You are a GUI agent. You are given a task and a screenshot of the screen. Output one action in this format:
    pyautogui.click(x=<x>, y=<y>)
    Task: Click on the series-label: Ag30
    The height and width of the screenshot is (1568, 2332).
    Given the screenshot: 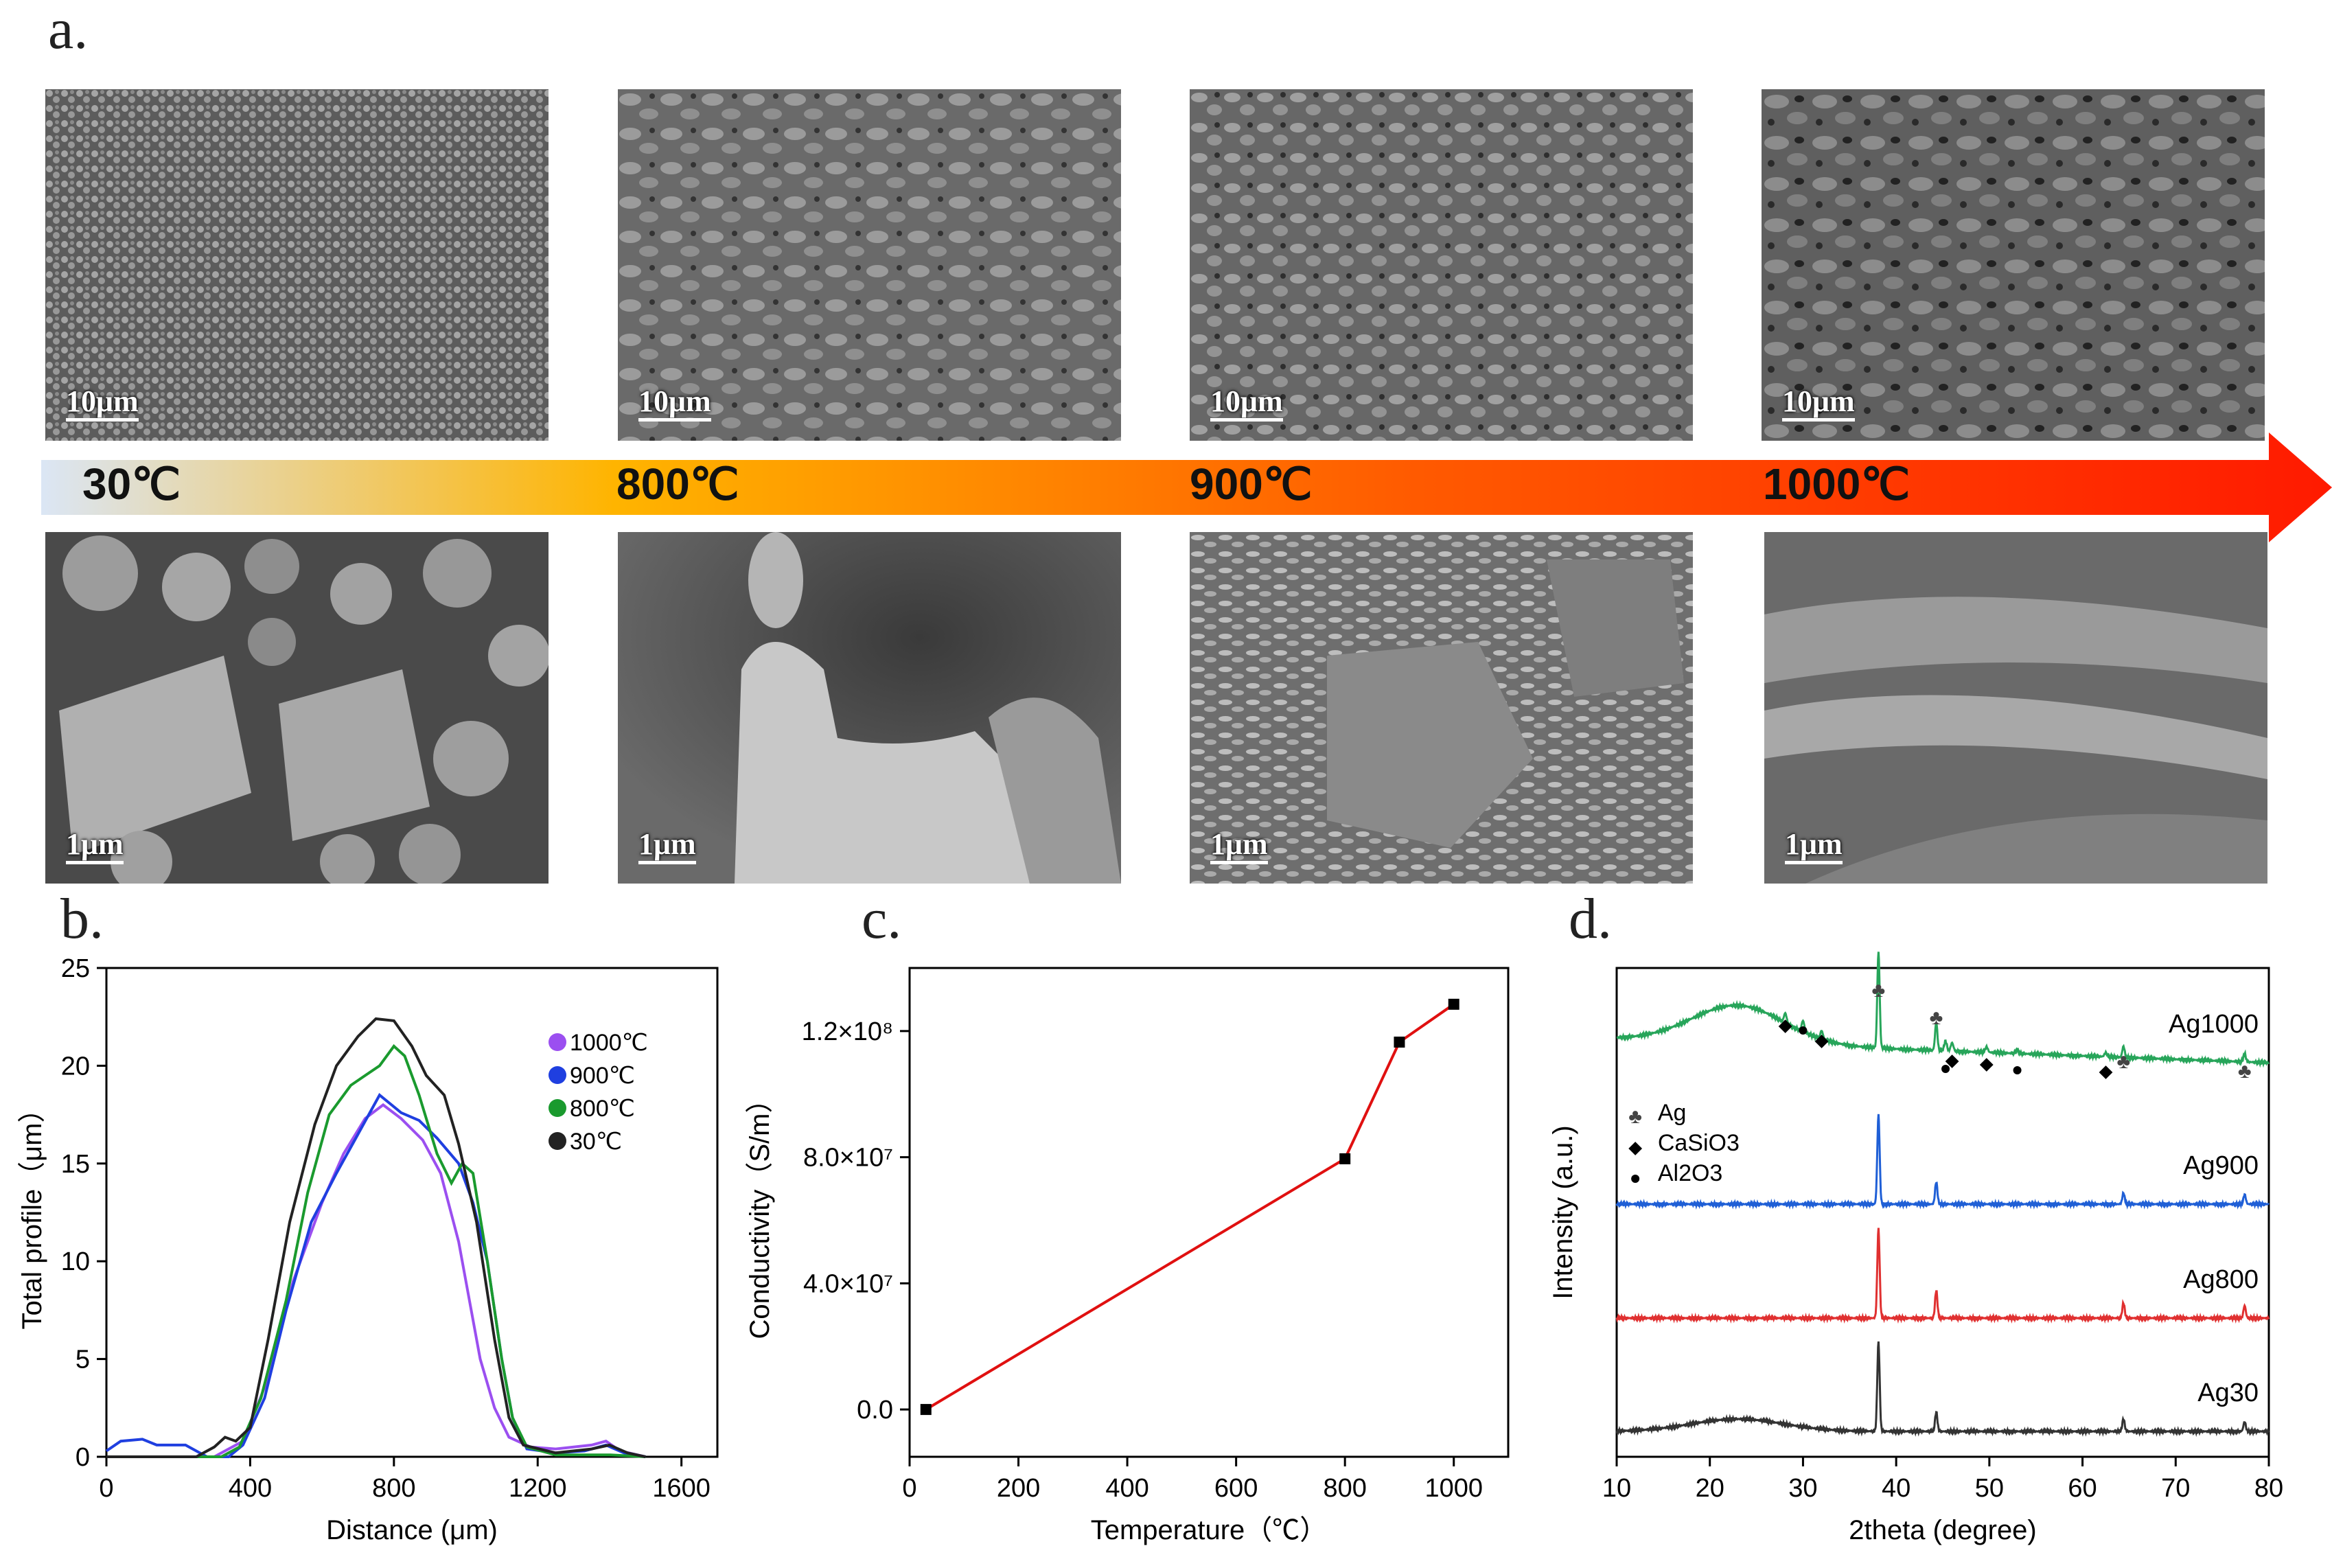 What is the action you would take?
    pyautogui.click(x=2228, y=1393)
    